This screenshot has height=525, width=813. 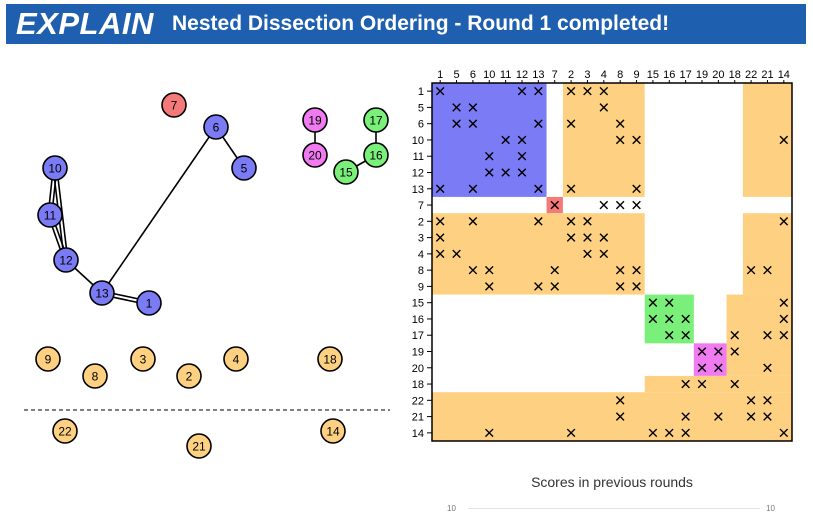 What do you see at coordinates (418, 190) in the screenshot?
I see `matrix-row-label: 13` at bounding box center [418, 190].